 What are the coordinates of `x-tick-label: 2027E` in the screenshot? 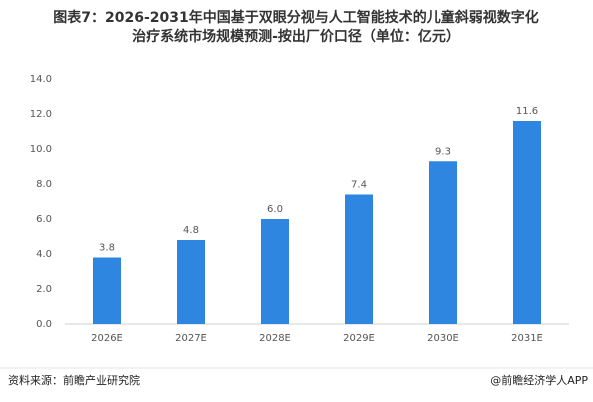 It's located at (191, 338).